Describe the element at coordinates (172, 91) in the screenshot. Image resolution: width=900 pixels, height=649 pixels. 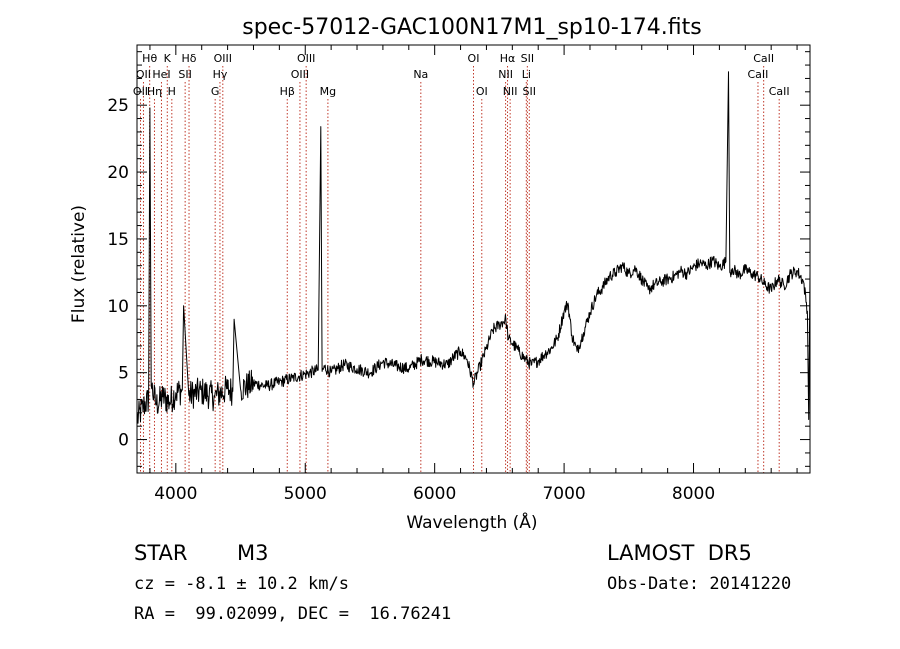
I see `line-label: H` at that location.